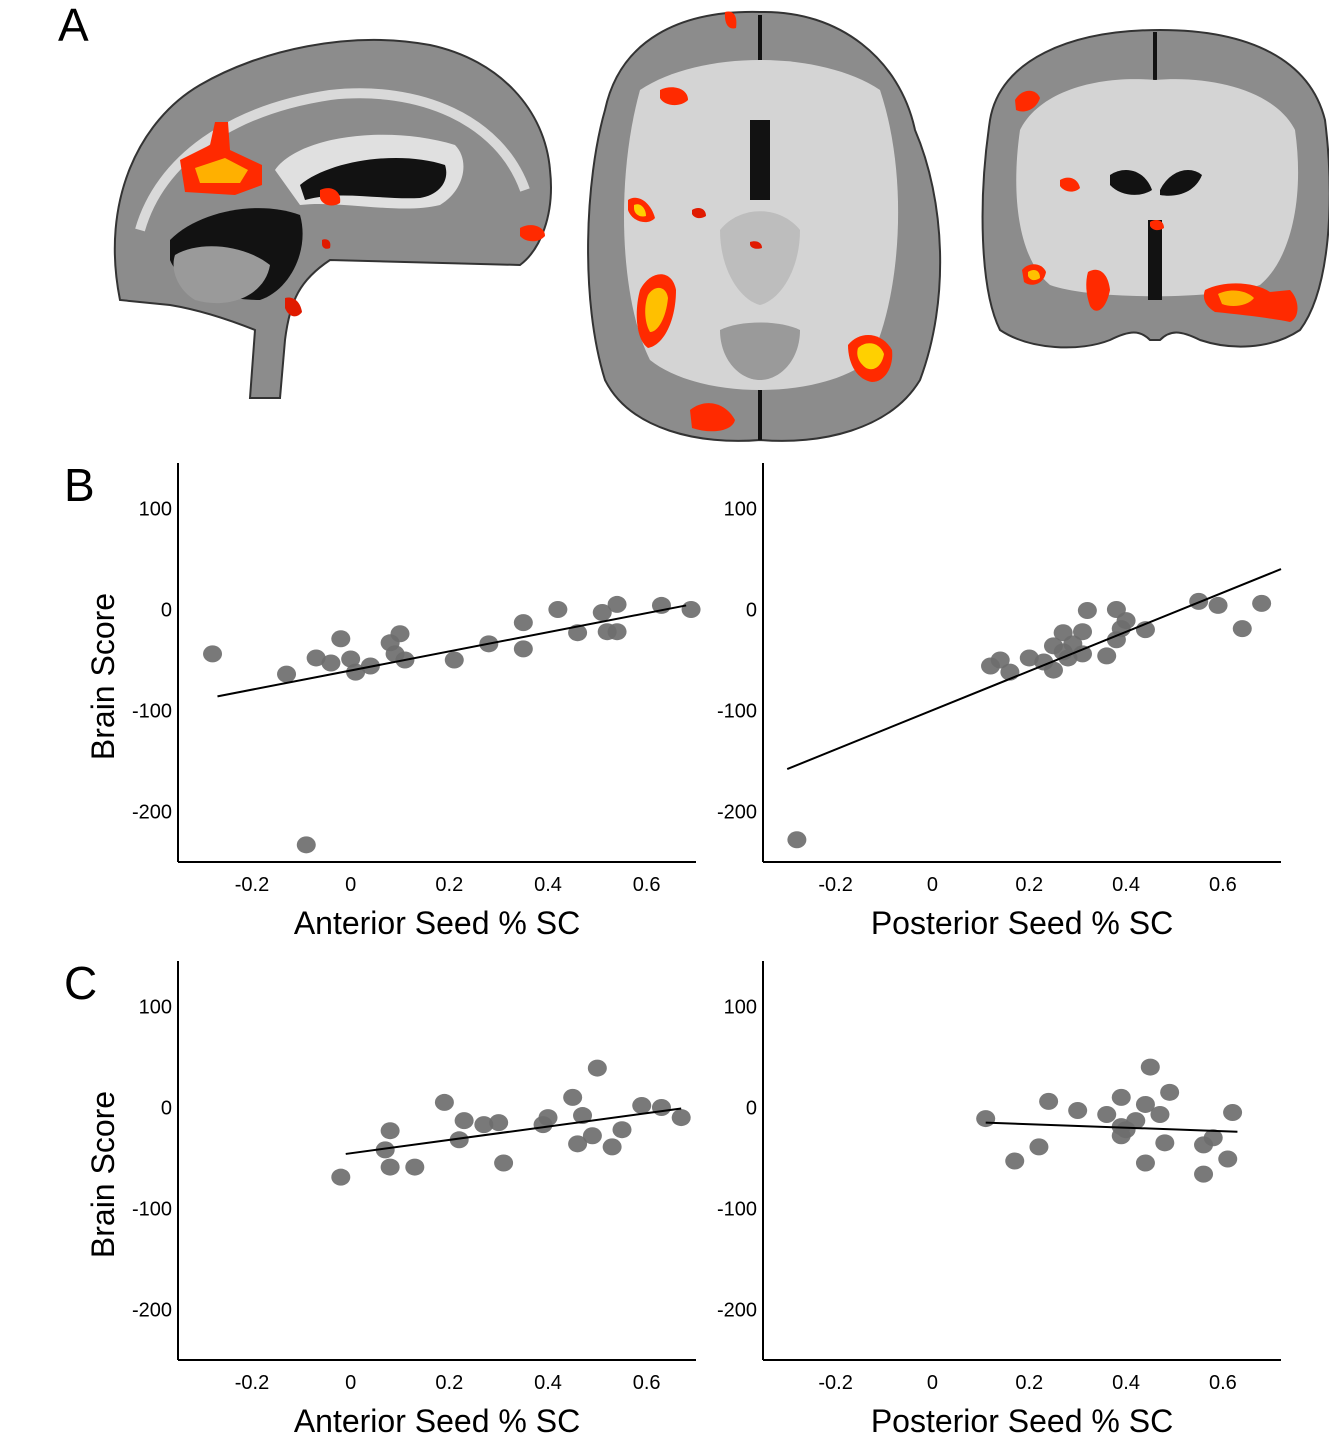  What do you see at coordinates (835, 1383) in the screenshot?
I see `x-tick-label: -0.2` at bounding box center [835, 1383].